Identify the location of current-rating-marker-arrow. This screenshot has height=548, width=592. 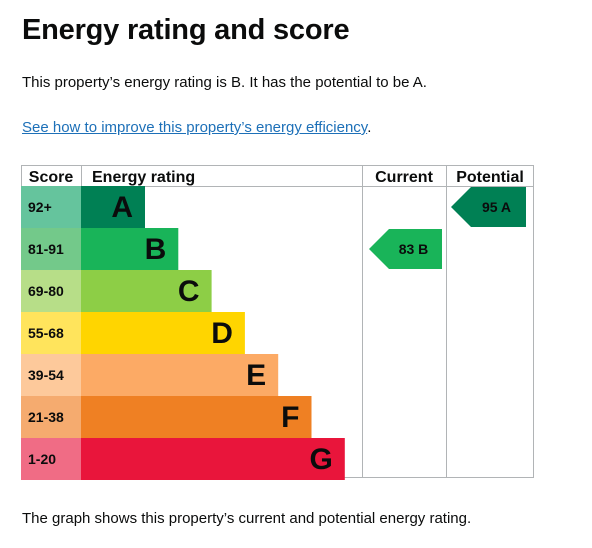
(405, 249).